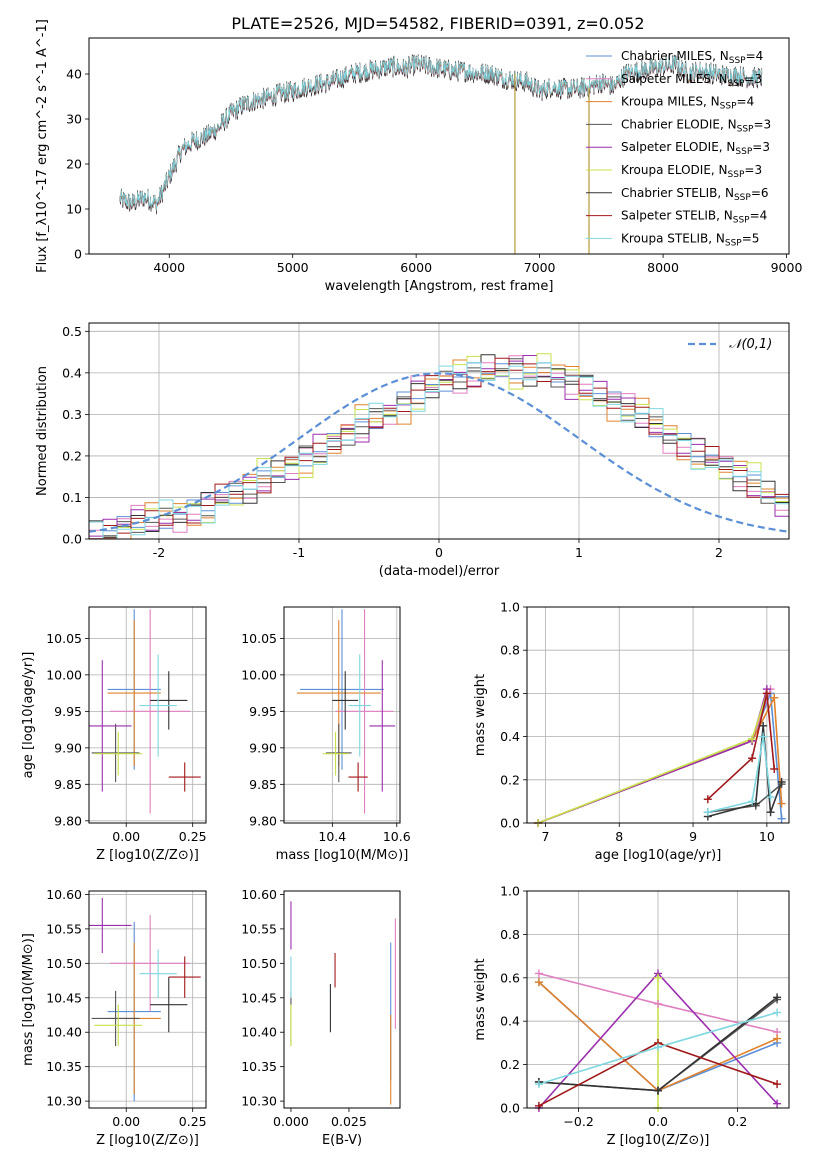 This screenshot has width=819, height=1170. I want to click on legend-value: =5, so click(751, 238).